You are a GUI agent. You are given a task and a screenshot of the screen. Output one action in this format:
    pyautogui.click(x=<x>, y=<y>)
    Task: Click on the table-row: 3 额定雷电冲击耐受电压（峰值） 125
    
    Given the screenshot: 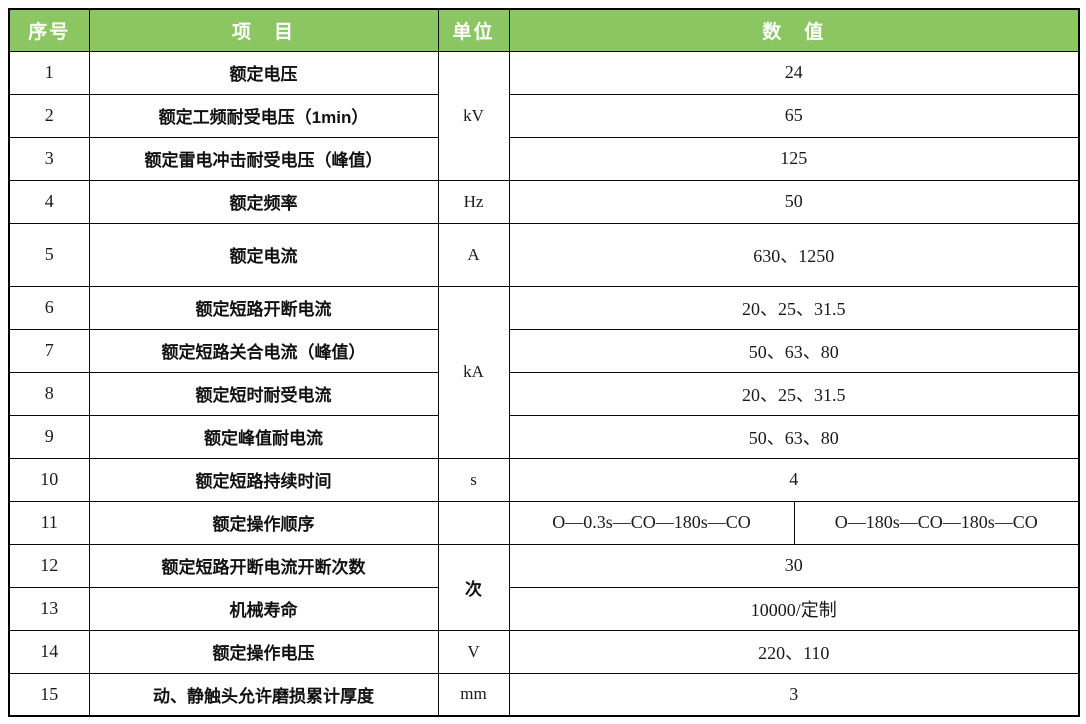 What is the action you would take?
    pyautogui.click(x=544, y=158)
    